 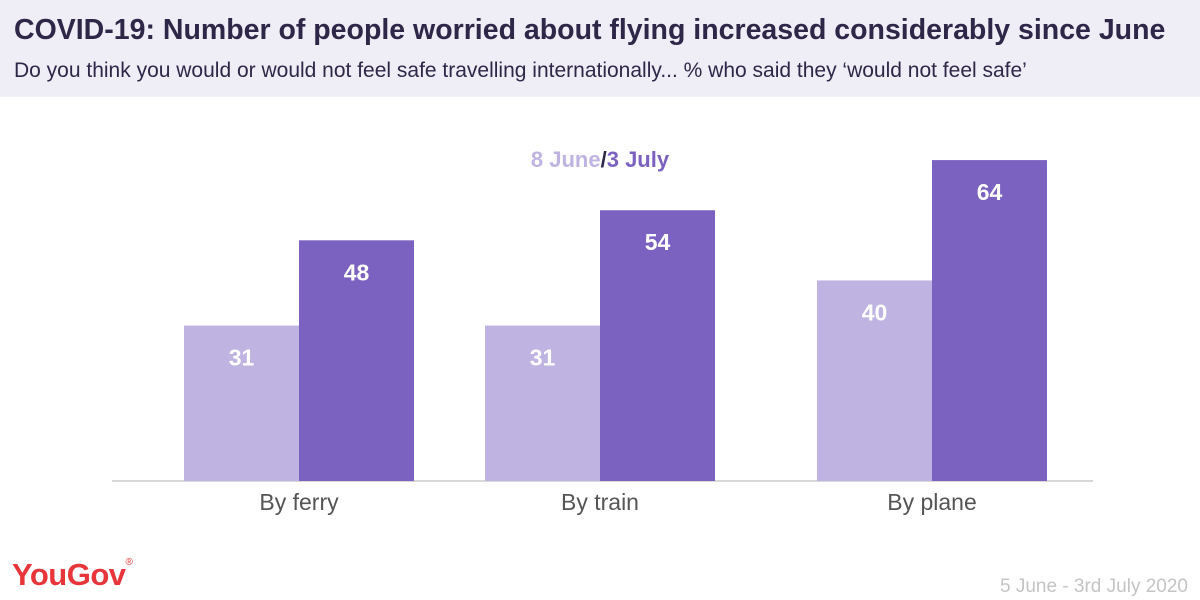 What do you see at coordinates (1093, 586) in the screenshot?
I see `date-range: 5 June - 3rd July 2020` at bounding box center [1093, 586].